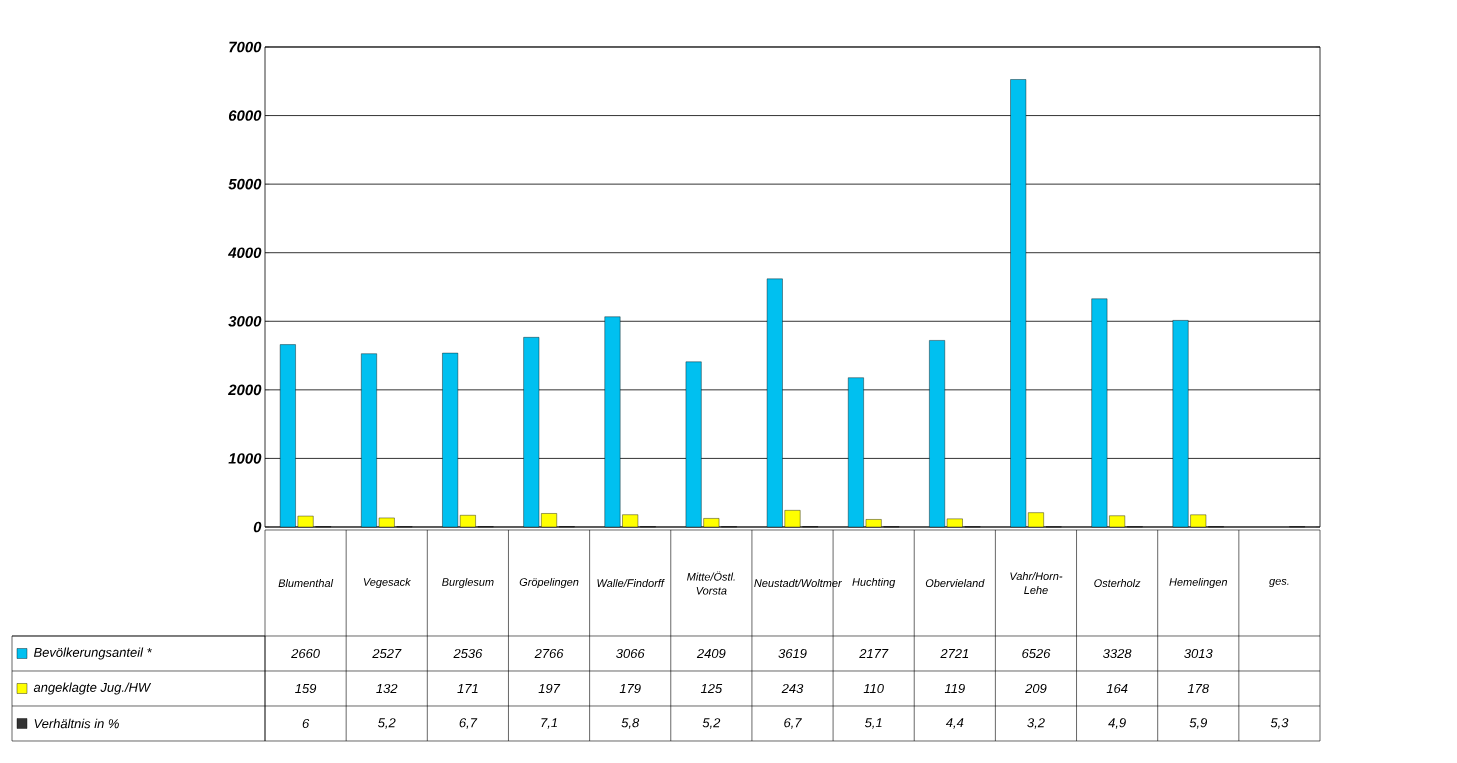  What do you see at coordinates (245, 390) in the screenshot?
I see `y-tick-label: 2000` at bounding box center [245, 390].